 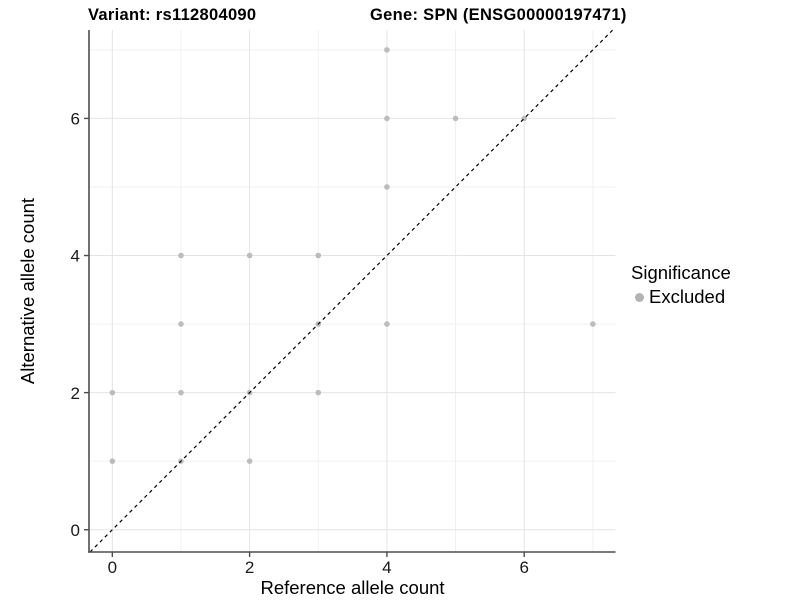 I want to click on y-tick-label: 2, so click(x=75, y=393).